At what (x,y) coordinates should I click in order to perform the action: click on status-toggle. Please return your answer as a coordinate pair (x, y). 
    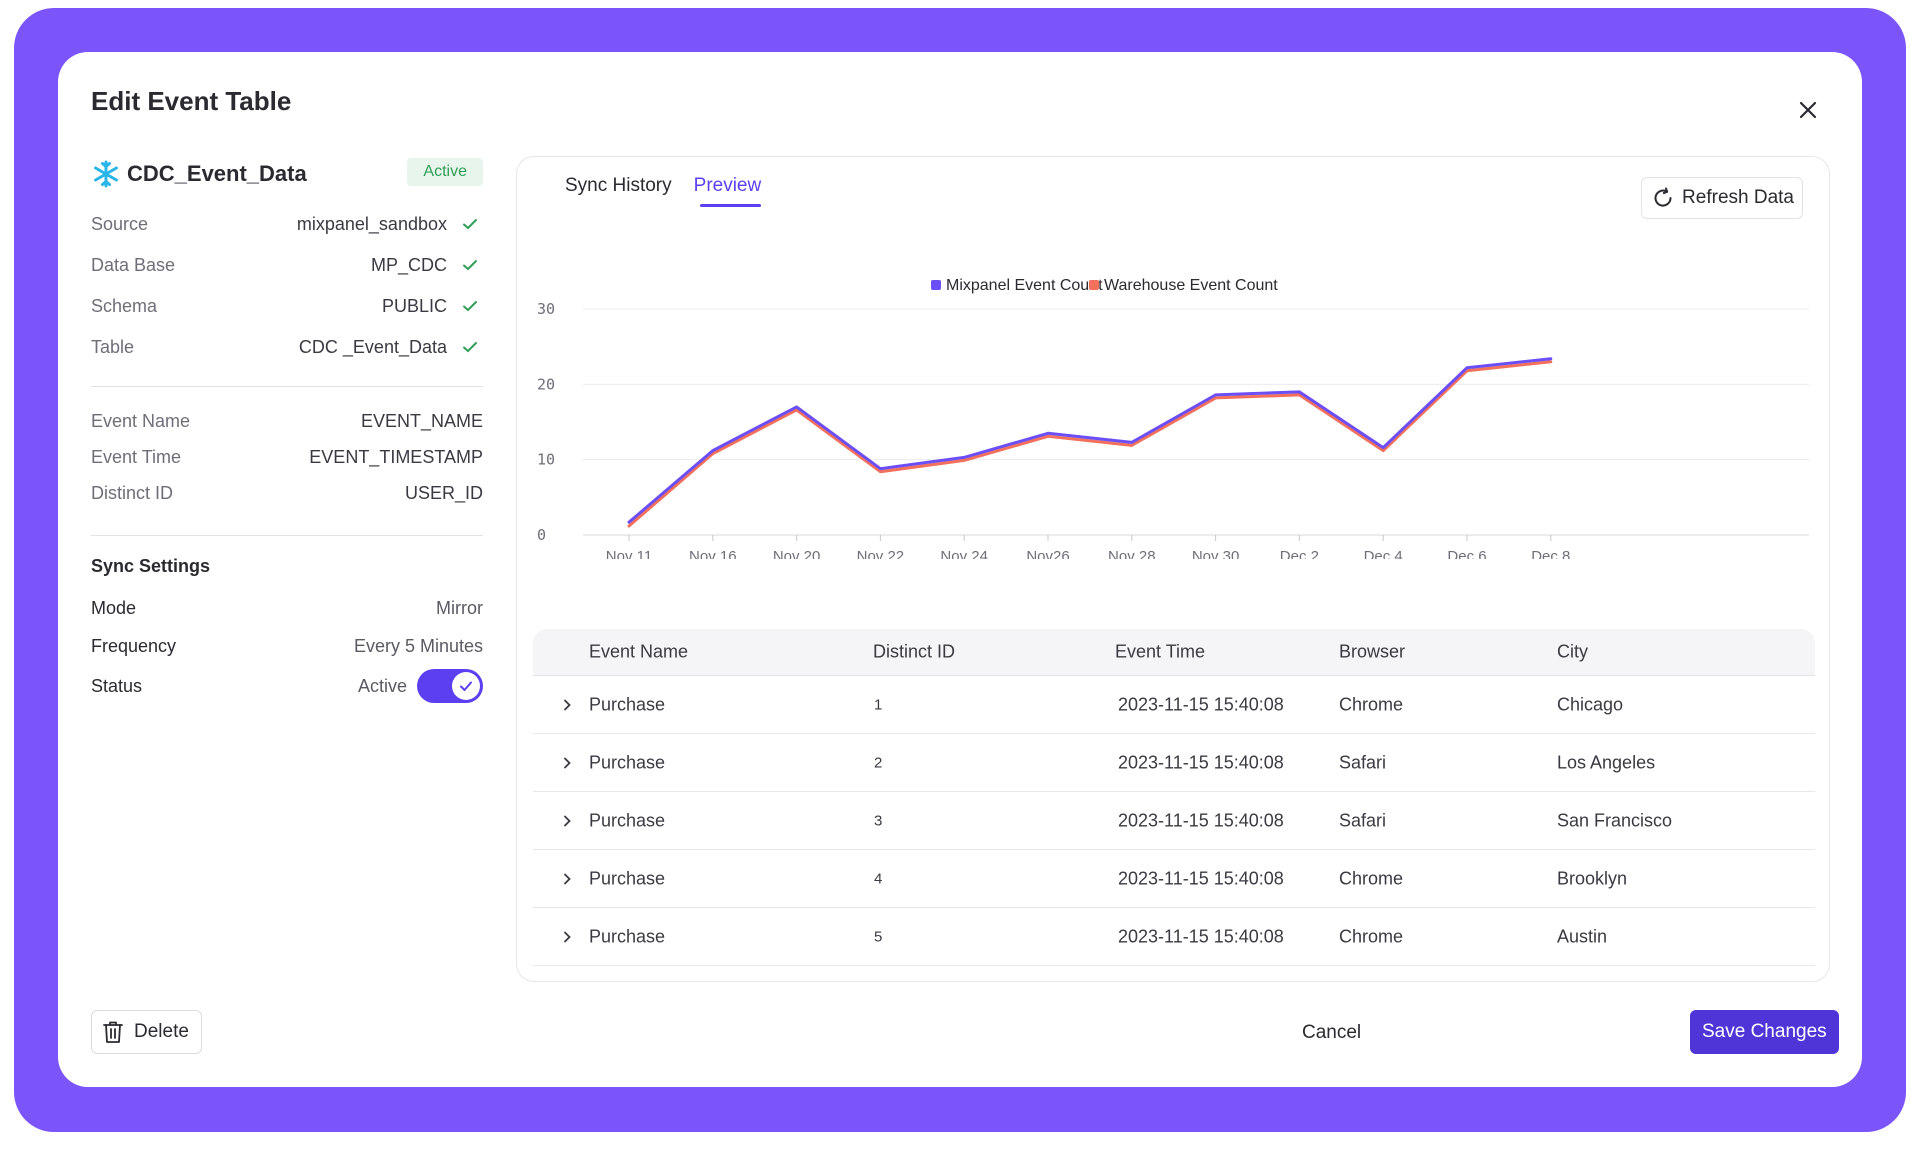
    Looking at the image, I should click on (450, 686).